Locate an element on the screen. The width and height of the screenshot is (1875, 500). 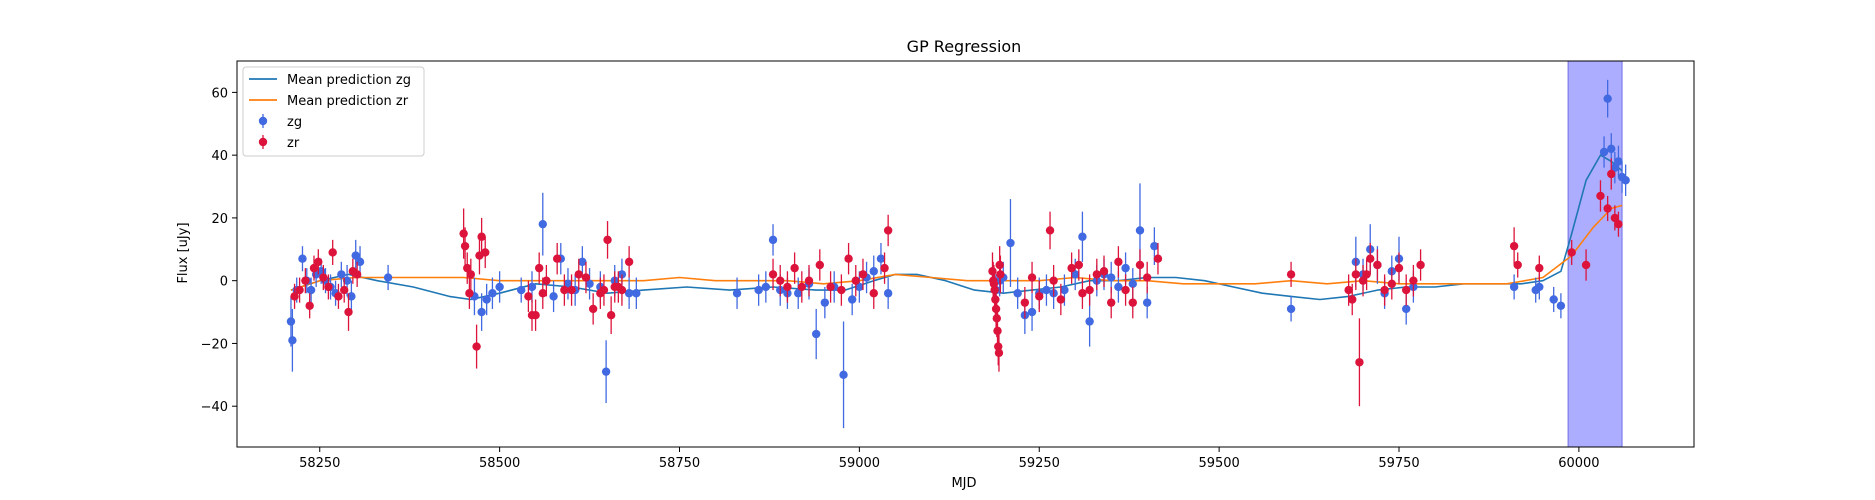
x-tick-label: 58500 is located at coordinates (499, 463).